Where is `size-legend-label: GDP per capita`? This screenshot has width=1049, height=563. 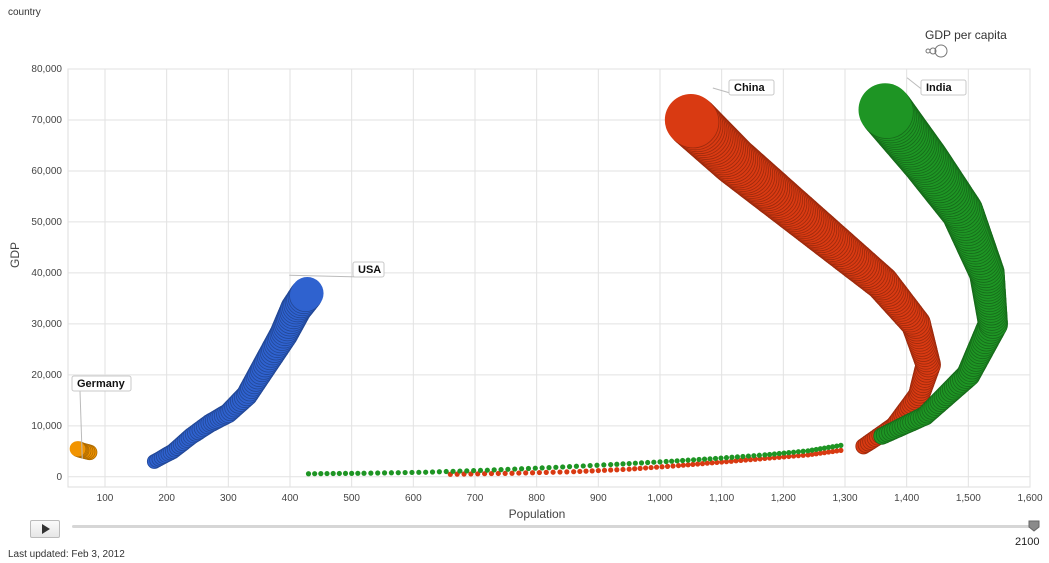
size-legend-label: GDP per capita is located at coordinates (966, 35).